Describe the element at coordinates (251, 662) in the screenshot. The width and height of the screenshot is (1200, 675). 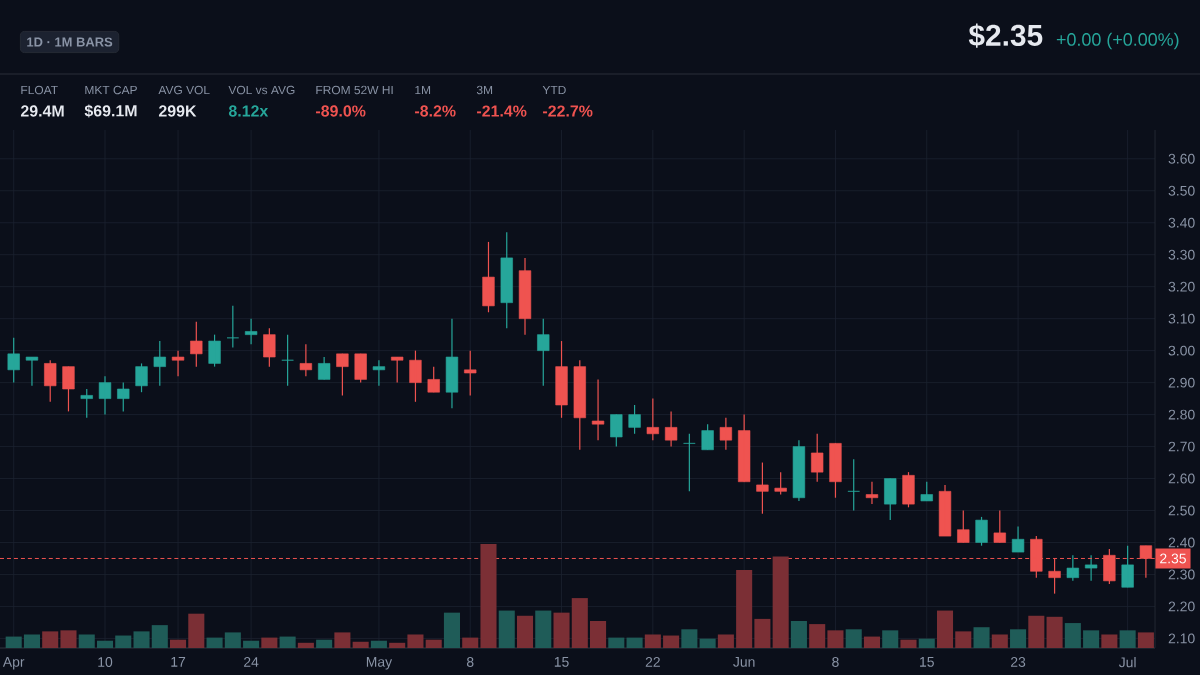
I see `x-tick-label: 24` at that location.